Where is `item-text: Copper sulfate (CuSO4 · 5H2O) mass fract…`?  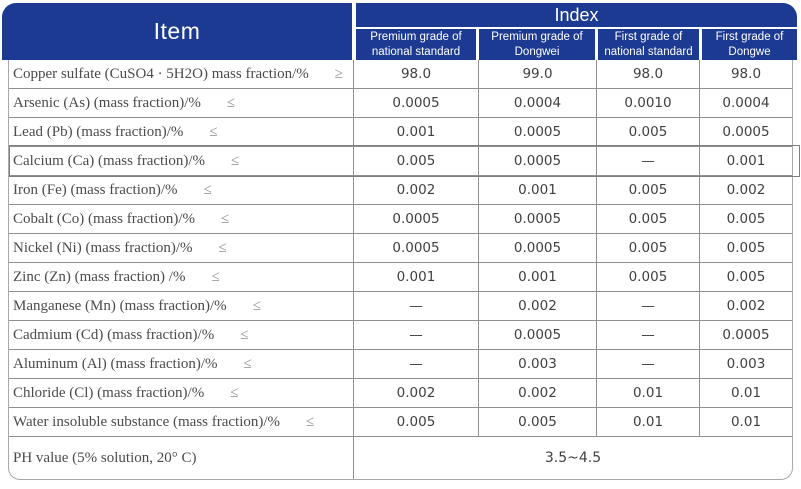
item-text: Copper sulfate (CuSO4 · 5H2O) mass fract… is located at coordinates (161, 73).